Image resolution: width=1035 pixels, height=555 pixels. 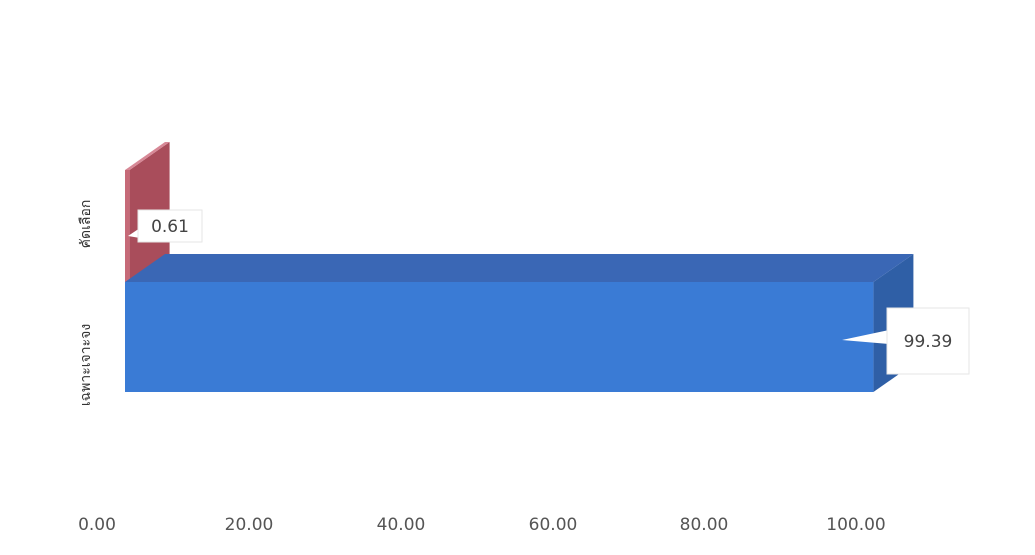 What do you see at coordinates (553, 525) in the screenshot?
I see `x-tick-label: 60.00` at bounding box center [553, 525].